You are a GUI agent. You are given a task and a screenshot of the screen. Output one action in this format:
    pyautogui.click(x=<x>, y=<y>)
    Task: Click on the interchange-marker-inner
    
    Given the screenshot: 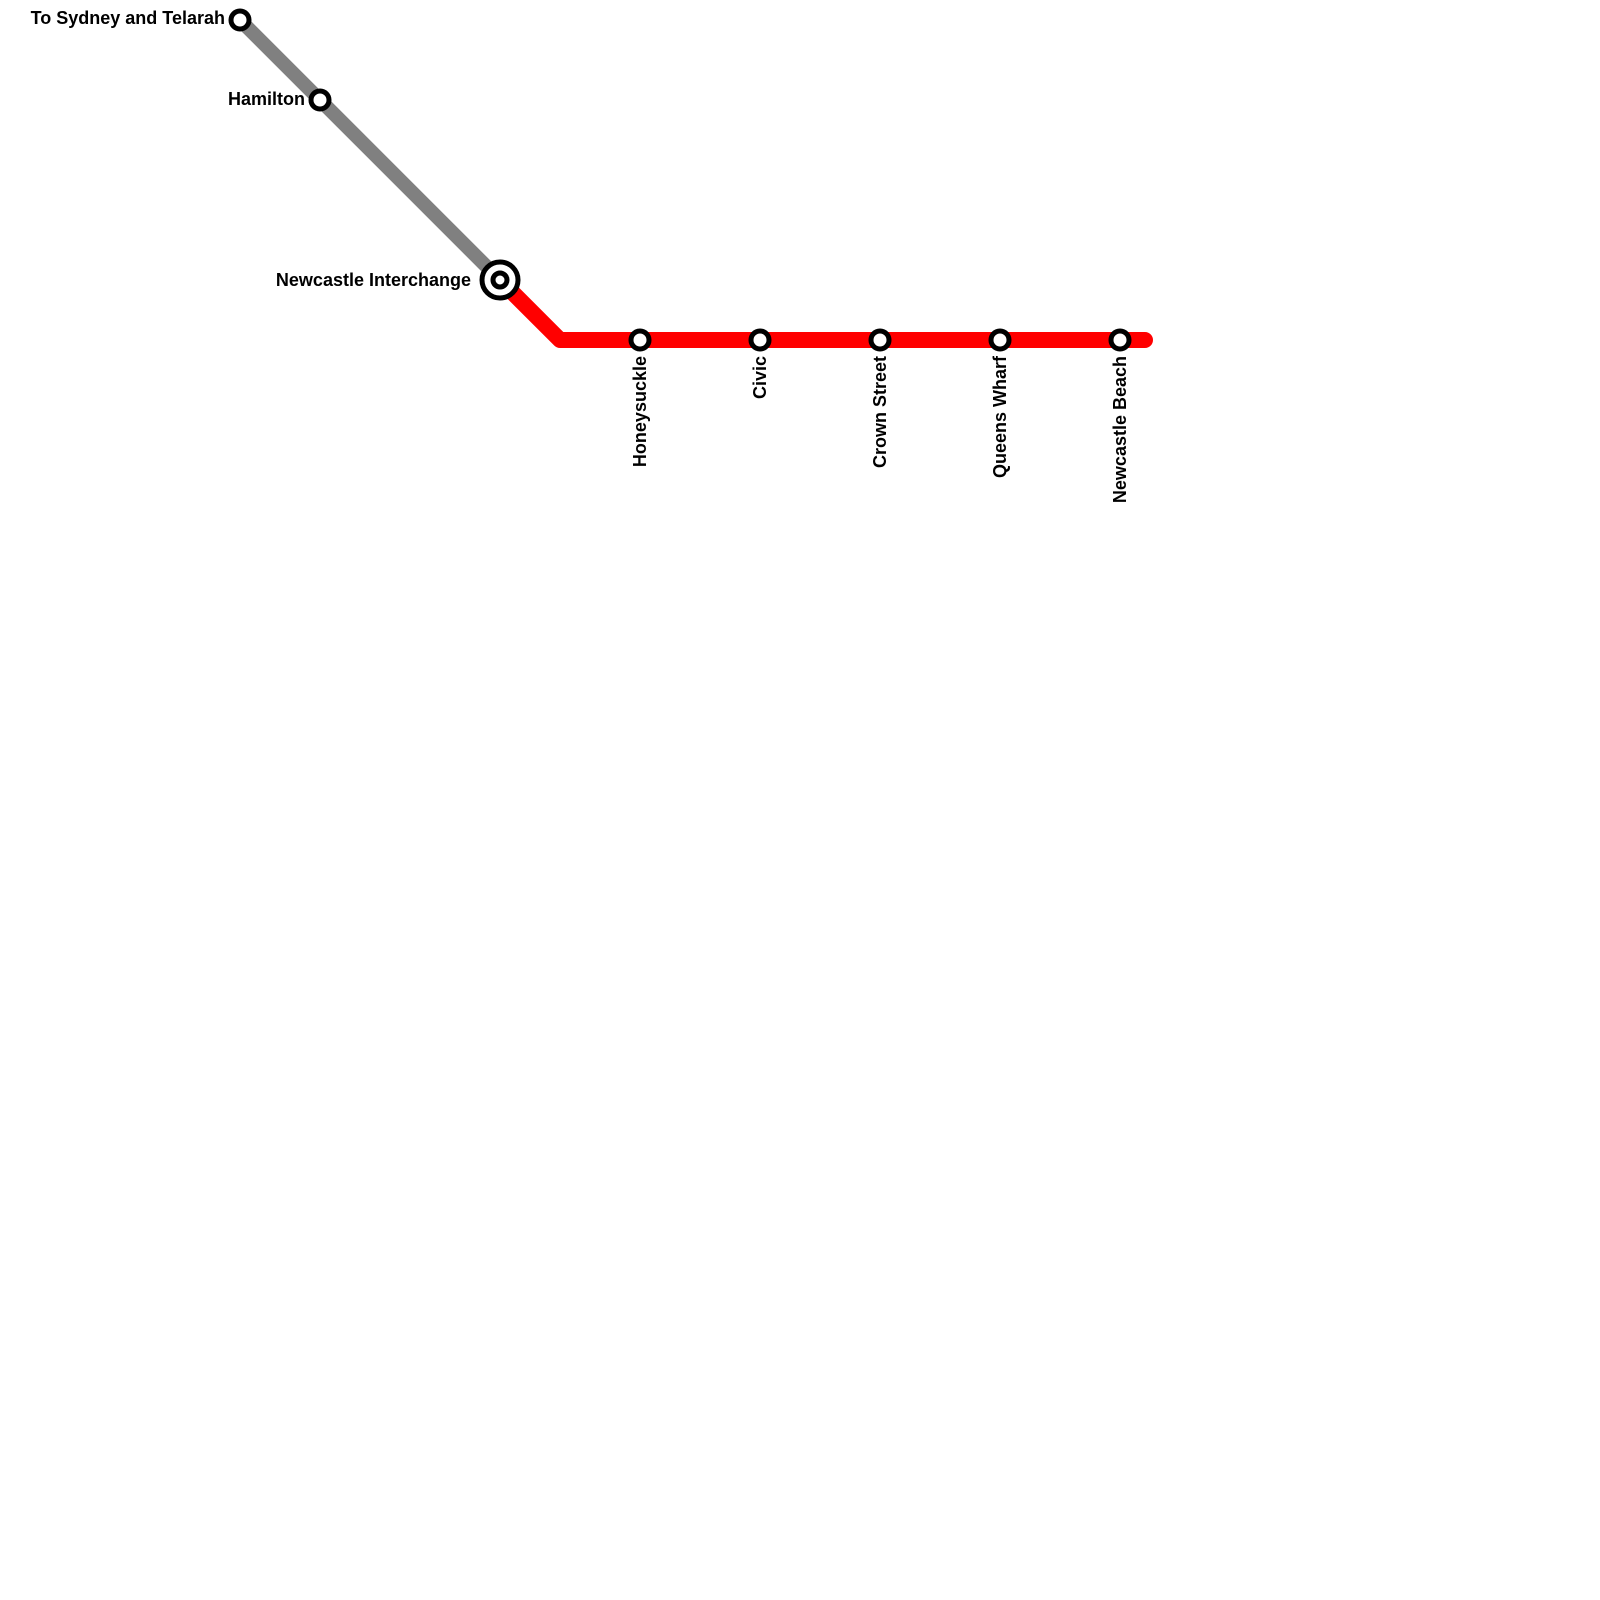 What is the action you would take?
    pyautogui.click(x=500, y=280)
    